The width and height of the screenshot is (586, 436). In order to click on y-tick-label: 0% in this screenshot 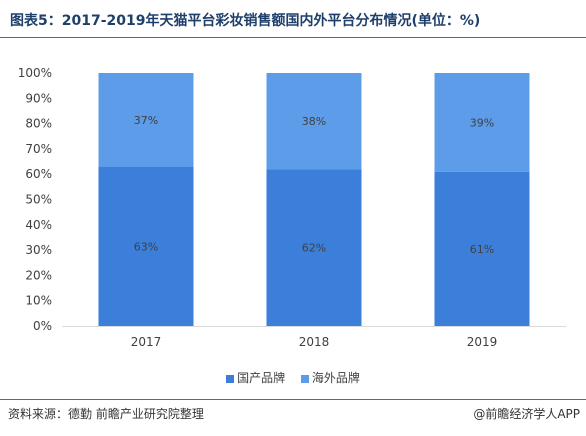, I will do `click(42, 326)`.